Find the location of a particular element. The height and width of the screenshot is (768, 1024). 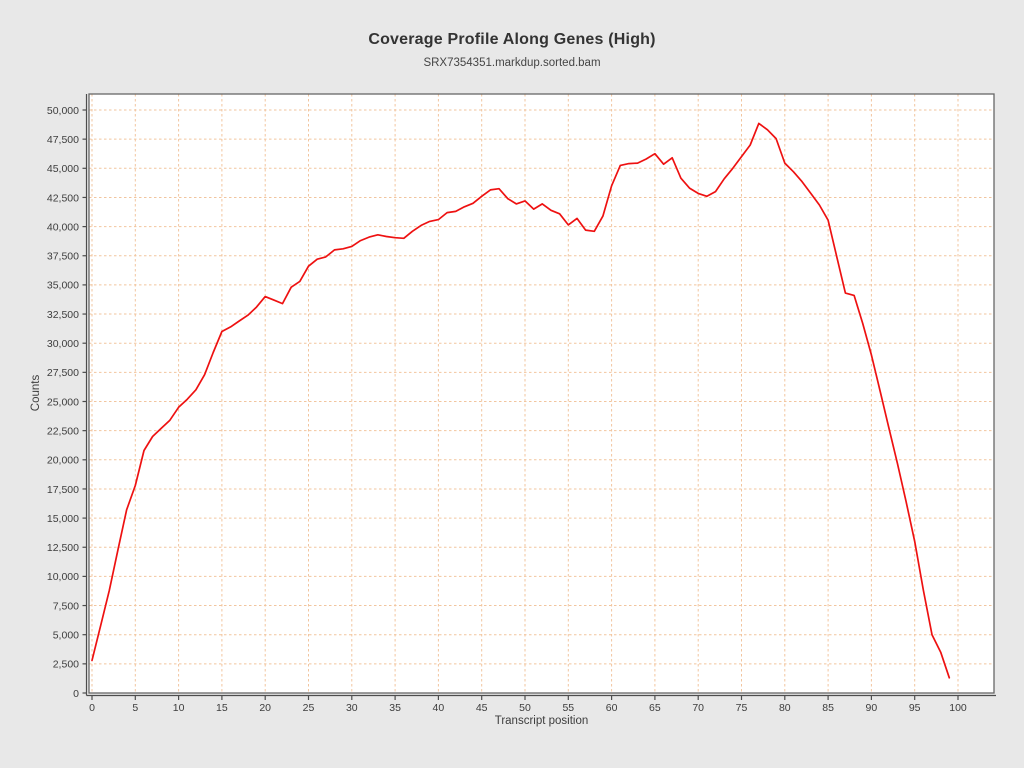

y-tick-label: 17,500 is located at coordinates (63, 490).